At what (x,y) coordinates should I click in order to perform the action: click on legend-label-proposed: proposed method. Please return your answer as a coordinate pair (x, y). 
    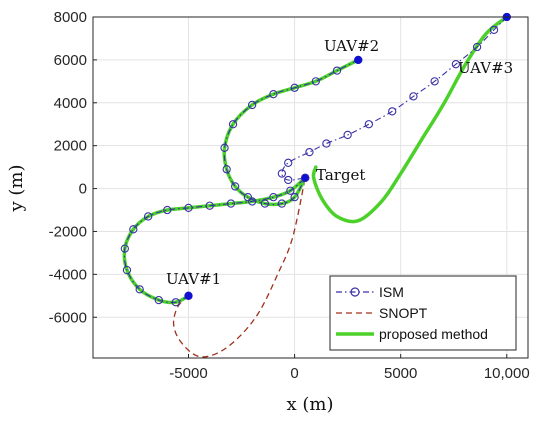
    Looking at the image, I should click on (433, 334).